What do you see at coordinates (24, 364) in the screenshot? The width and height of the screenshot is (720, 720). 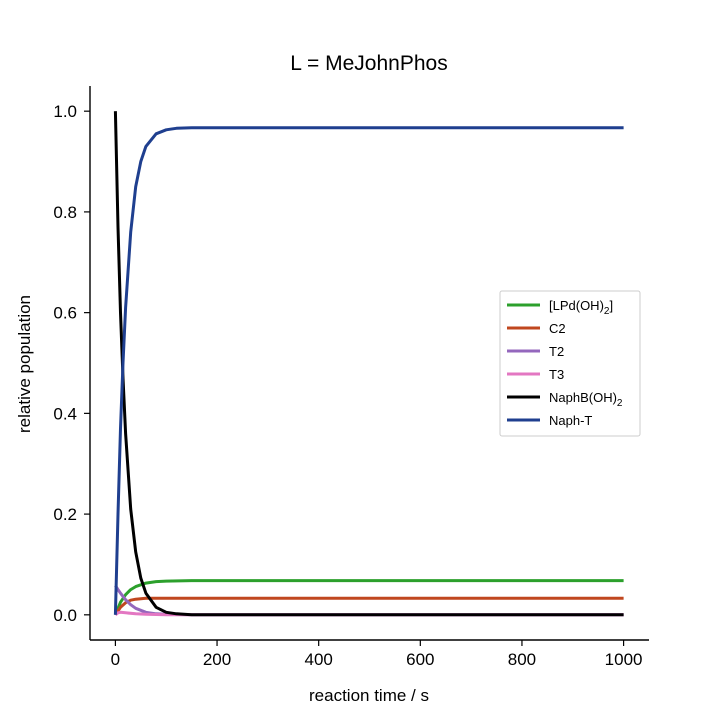 I see `y-axis-label: relative population` at bounding box center [24, 364].